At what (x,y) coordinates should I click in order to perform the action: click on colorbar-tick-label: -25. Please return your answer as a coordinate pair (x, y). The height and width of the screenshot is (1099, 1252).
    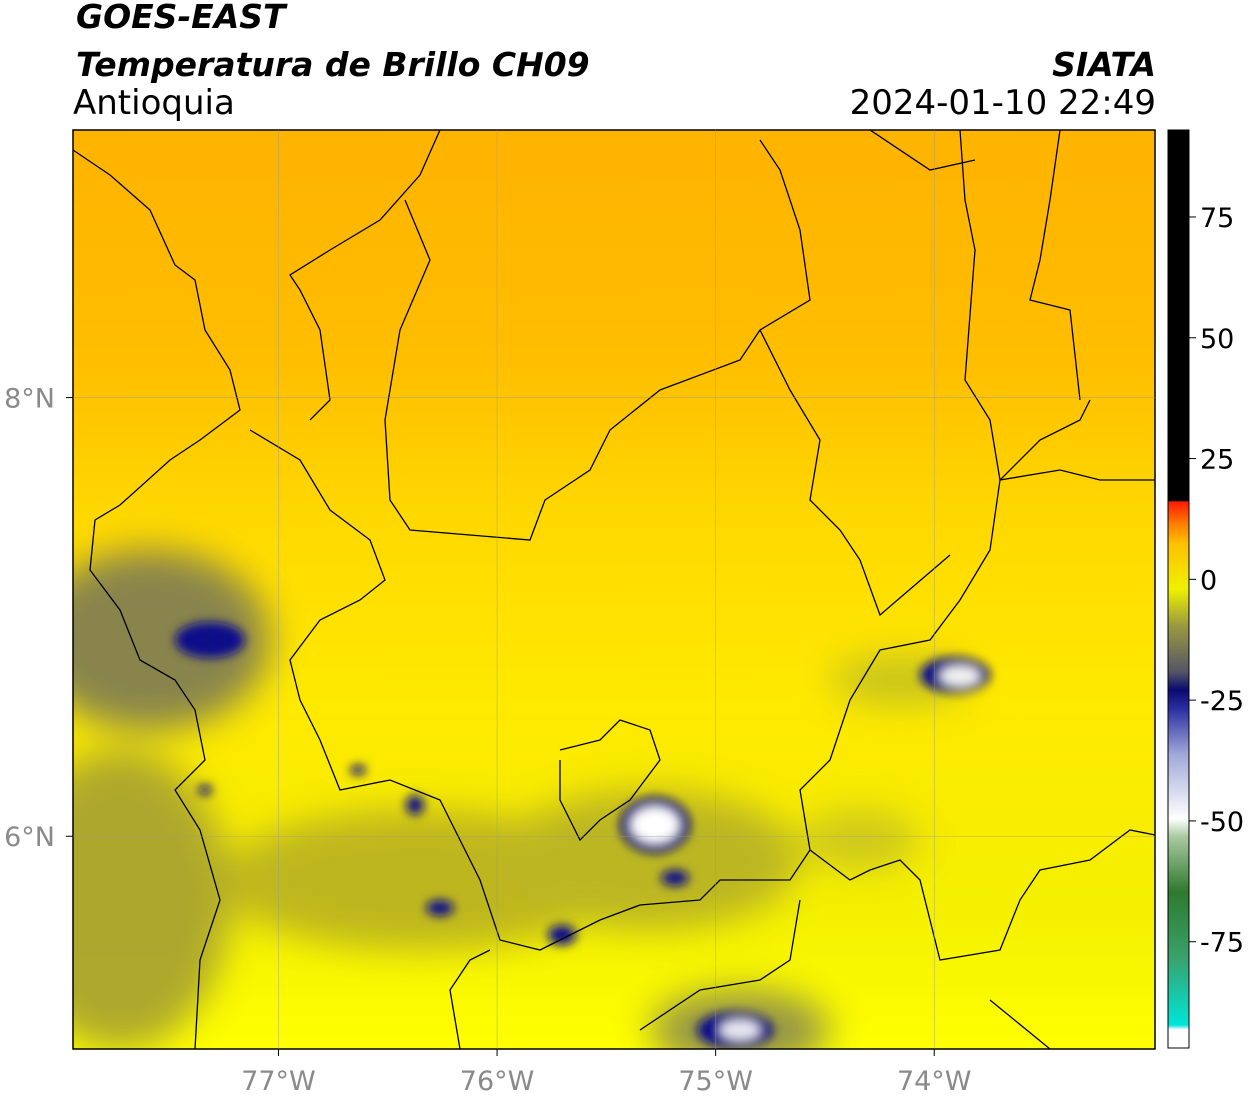
    Looking at the image, I should click on (1222, 701).